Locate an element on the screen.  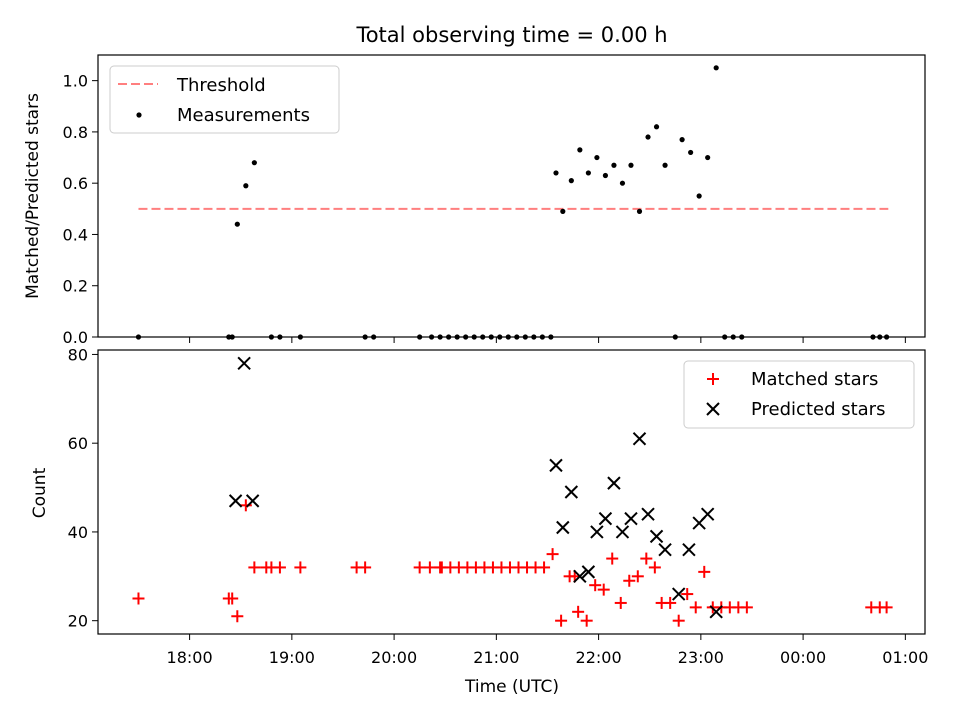
ratio-y-tick-label: 0.0 is located at coordinates (75, 337).